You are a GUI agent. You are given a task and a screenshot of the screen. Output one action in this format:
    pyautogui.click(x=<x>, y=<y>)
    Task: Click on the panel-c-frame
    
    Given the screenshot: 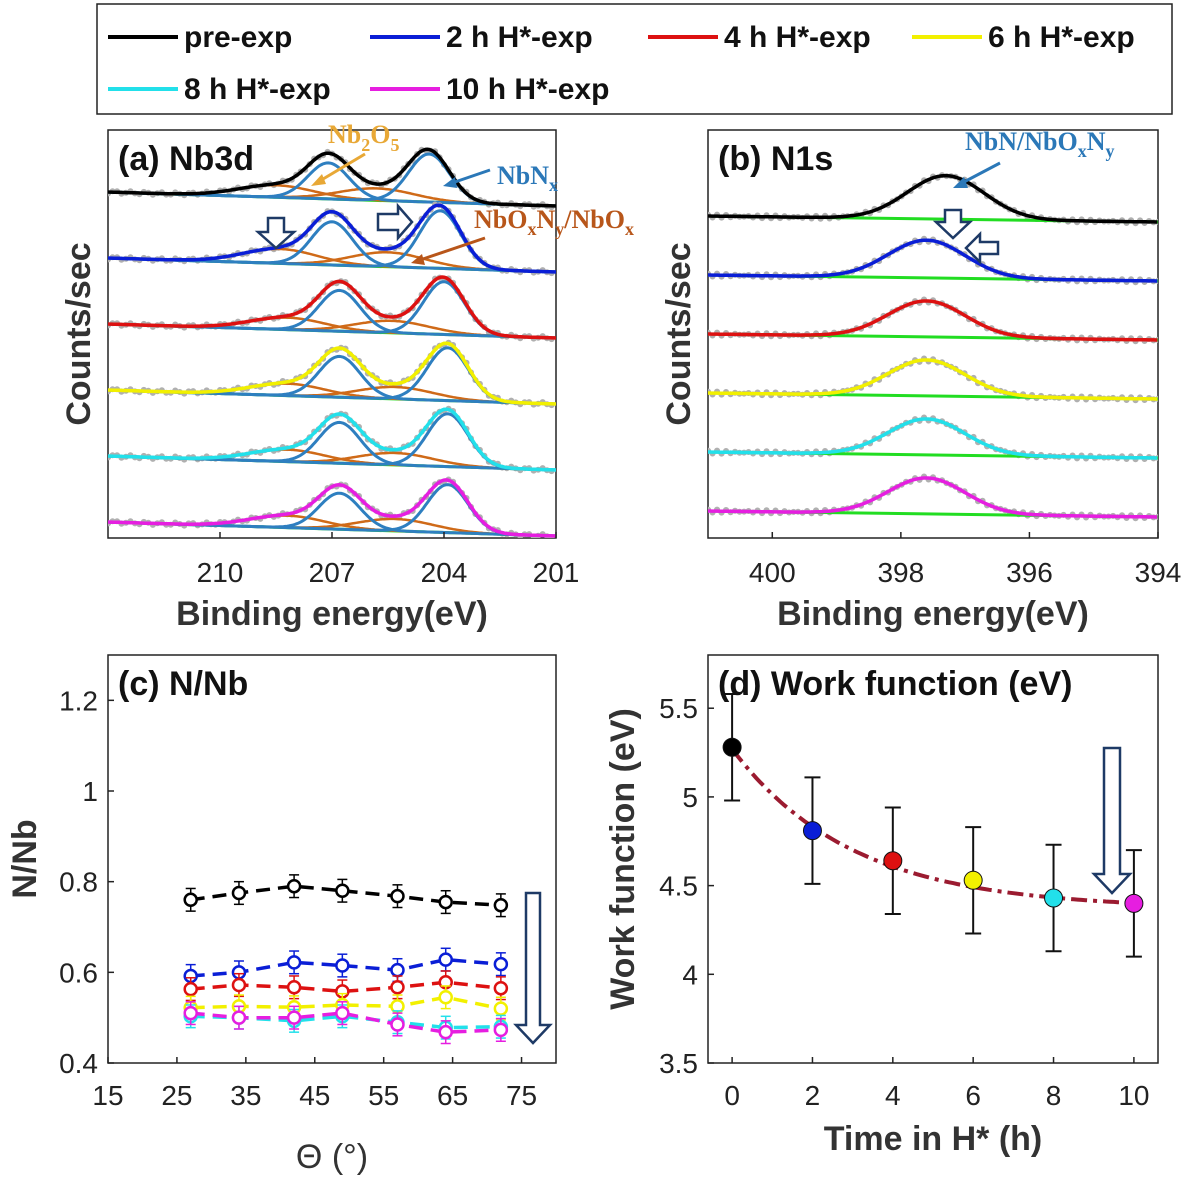 What is the action you would take?
    pyautogui.click(x=332, y=859)
    